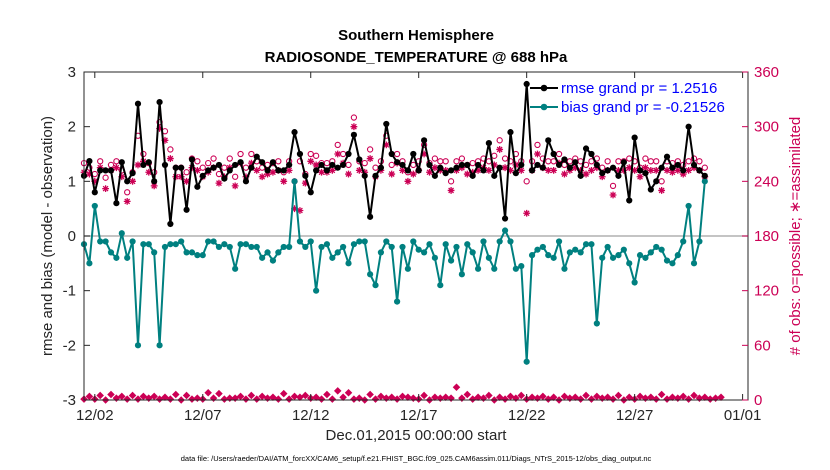 The image size is (830, 470). What do you see at coordinates (544, 88) in the screenshot?
I see `legend-rmse-marker` at bounding box center [544, 88].